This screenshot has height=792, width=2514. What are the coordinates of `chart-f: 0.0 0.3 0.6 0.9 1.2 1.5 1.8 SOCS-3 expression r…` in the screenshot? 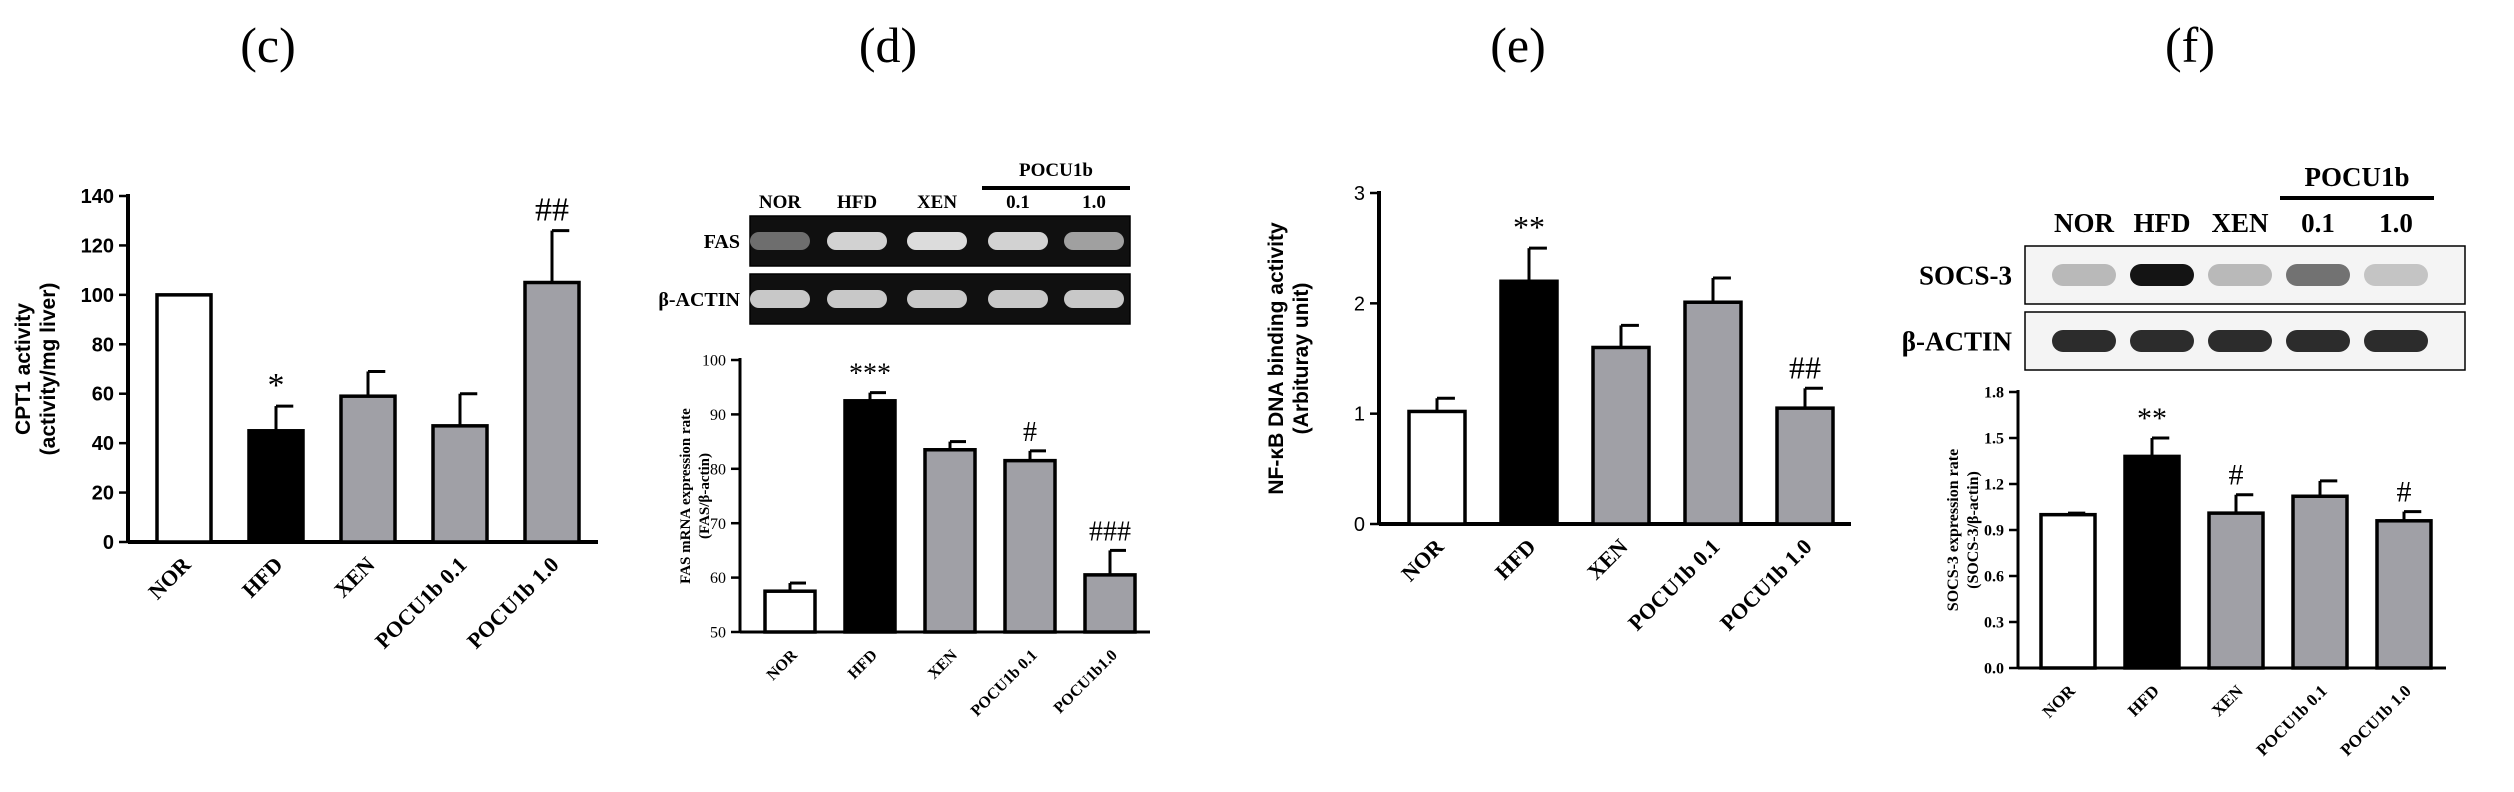 It's located at (2195, 572).